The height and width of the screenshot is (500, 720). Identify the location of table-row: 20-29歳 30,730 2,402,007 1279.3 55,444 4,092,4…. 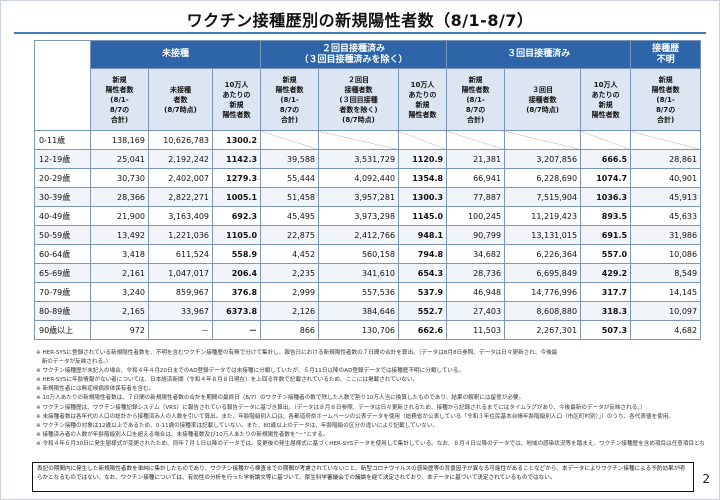
(368, 178).